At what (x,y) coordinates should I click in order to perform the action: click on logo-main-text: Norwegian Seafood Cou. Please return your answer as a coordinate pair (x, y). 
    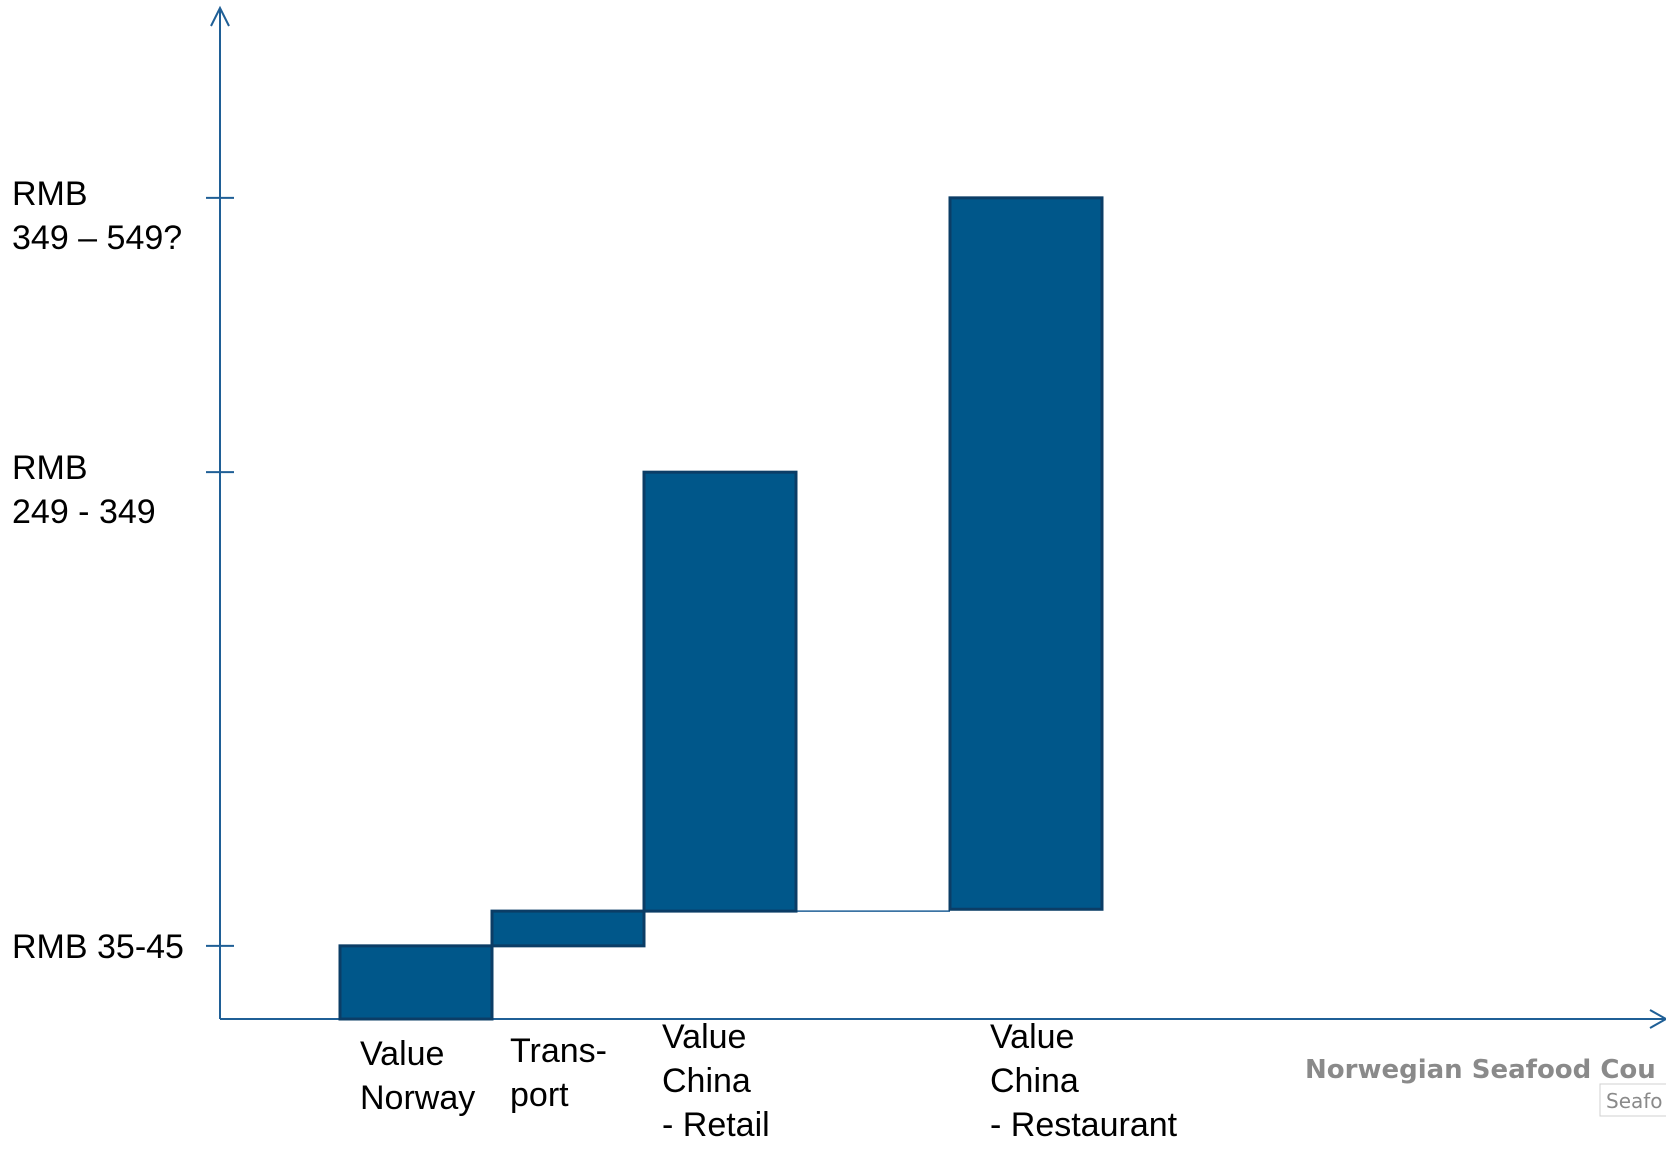
    Looking at the image, I should click on (1480, 1070).